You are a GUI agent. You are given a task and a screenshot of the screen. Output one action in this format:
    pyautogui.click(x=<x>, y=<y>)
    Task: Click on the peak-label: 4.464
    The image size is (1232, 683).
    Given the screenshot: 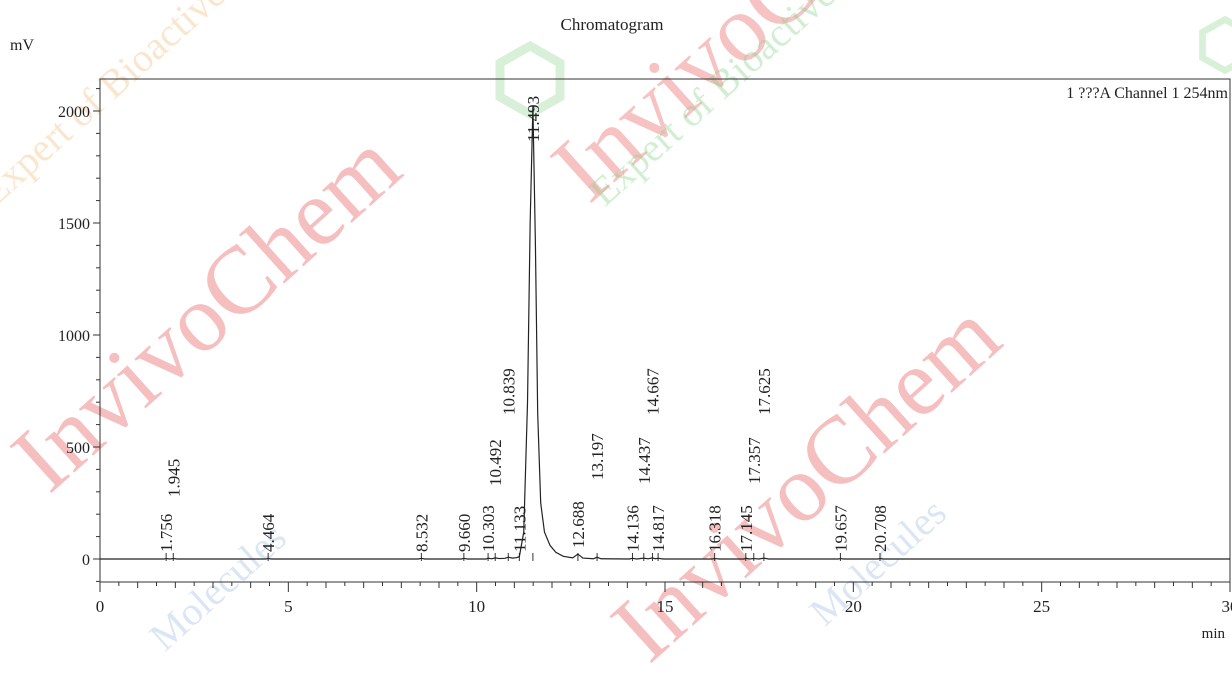 What is the action you would take?
    pyautogui.click(x=268, y=532)
    